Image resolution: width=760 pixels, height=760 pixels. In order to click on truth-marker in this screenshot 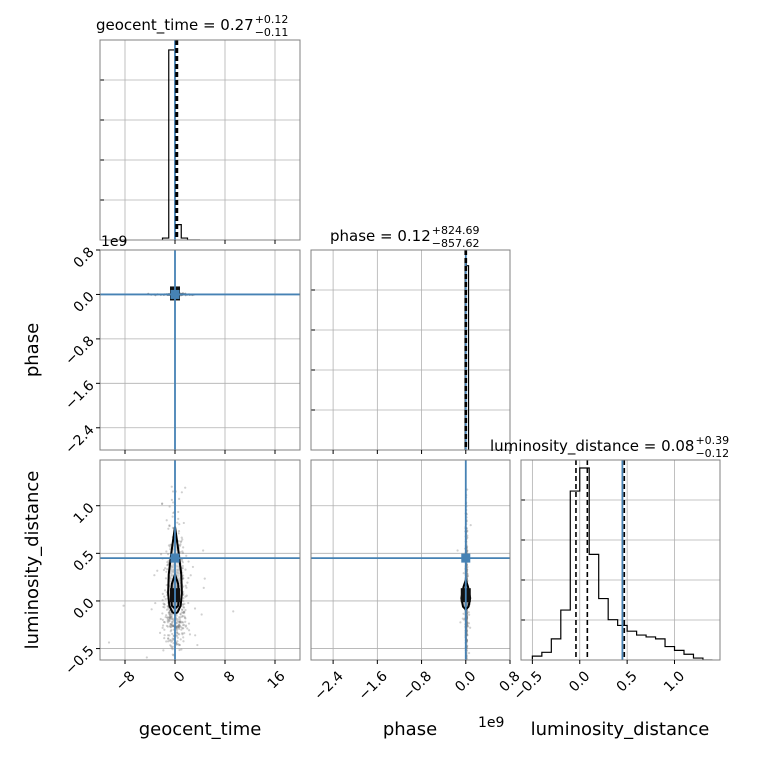, I will do `click(466, 558)`.